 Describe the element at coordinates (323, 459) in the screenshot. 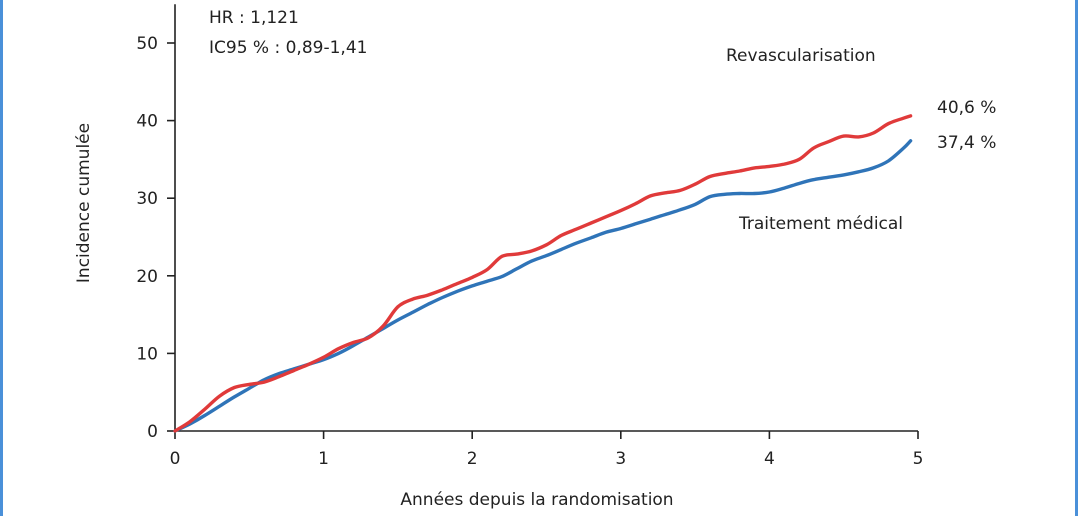

I see `x-tick-label: 1` at that location.